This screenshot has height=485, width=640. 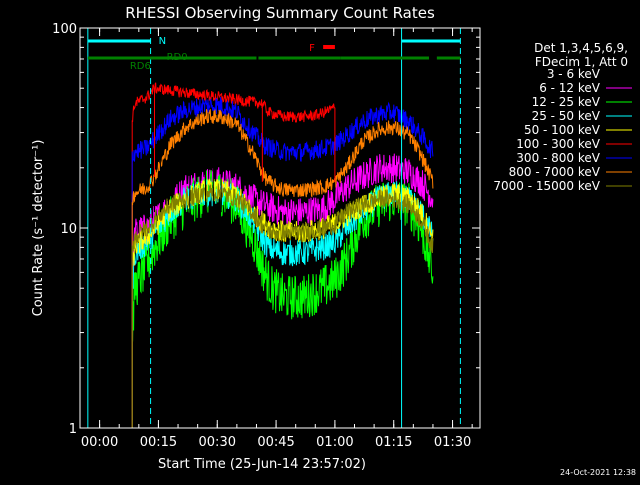 What do you see at coordinates (99, 442) in the screenshot?
I see `x-tick-label: 00:00` at bounding box center [99, 442].